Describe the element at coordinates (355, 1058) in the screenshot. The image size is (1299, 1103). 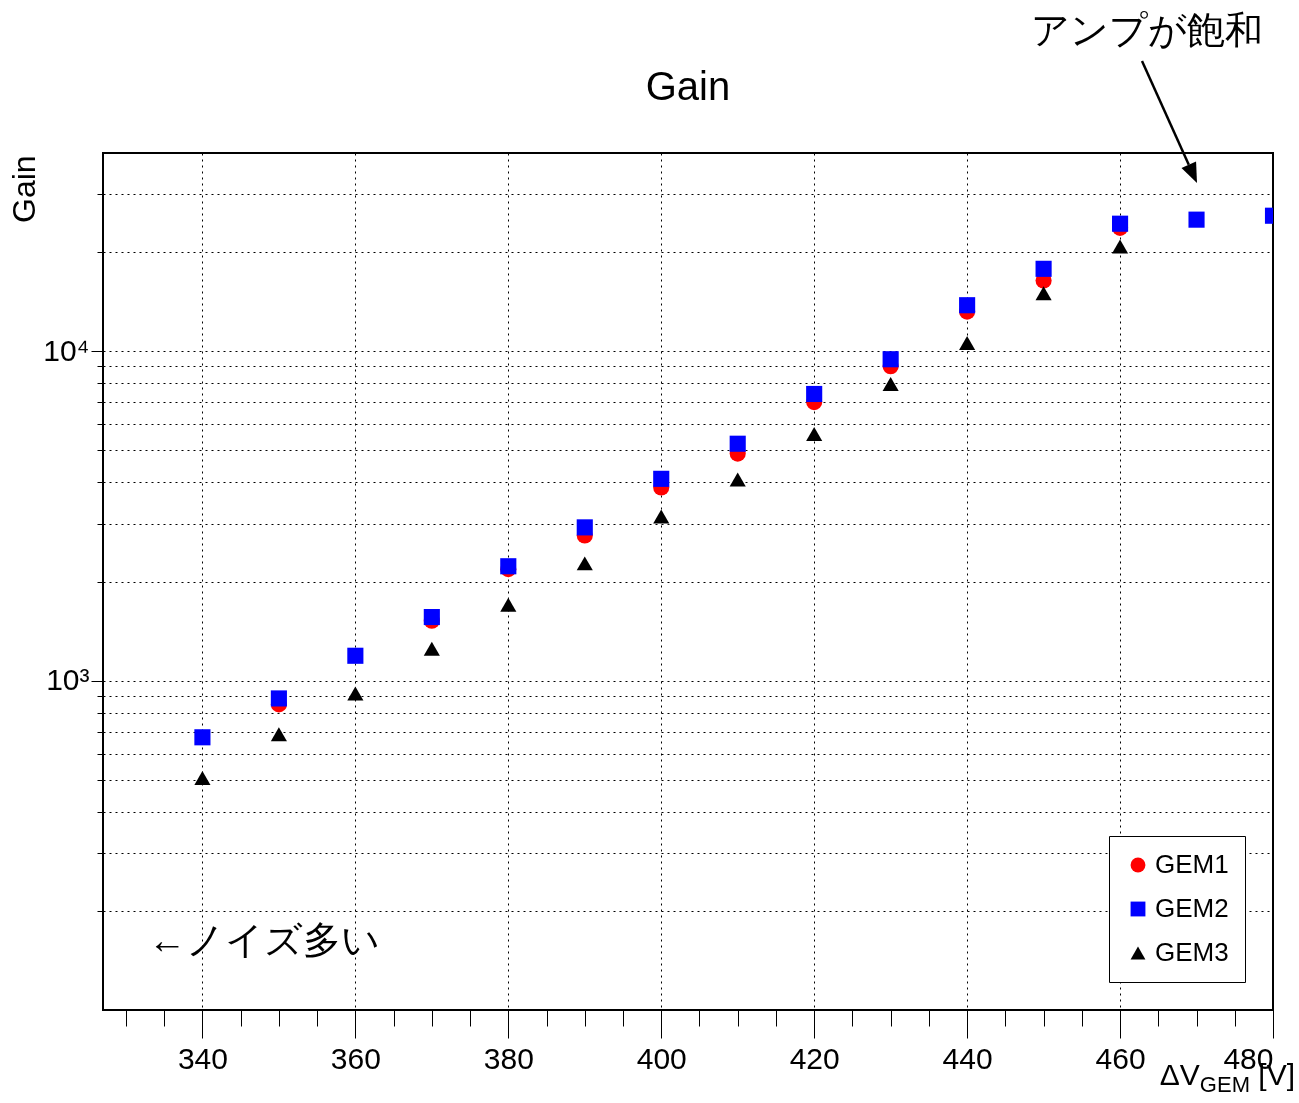
I see `x-tick-label: 360` at that location.